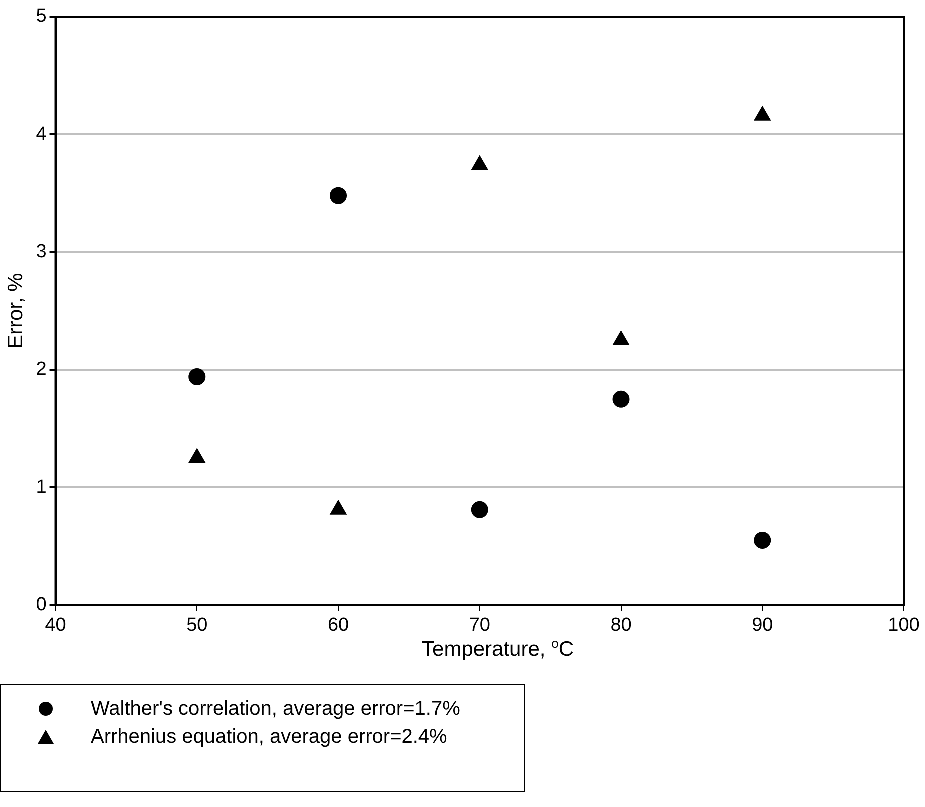 The width and height of the screenshot is (925, 807). Describe the element at coordinates (269, 737) in the screenshot. I see `legend-label: Arrhenius equation, average error=2.4%` at that location.